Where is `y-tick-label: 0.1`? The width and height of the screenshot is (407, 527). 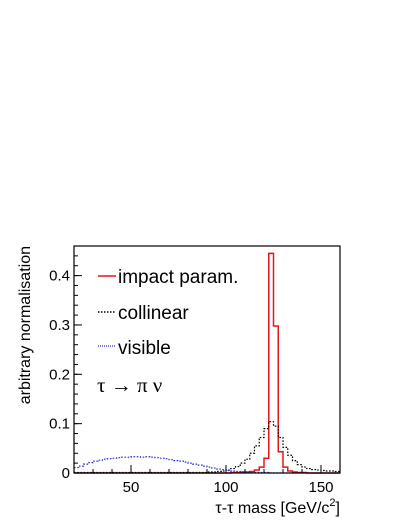 y-tick-label: 0.1 is located at coordinates (59, 424).